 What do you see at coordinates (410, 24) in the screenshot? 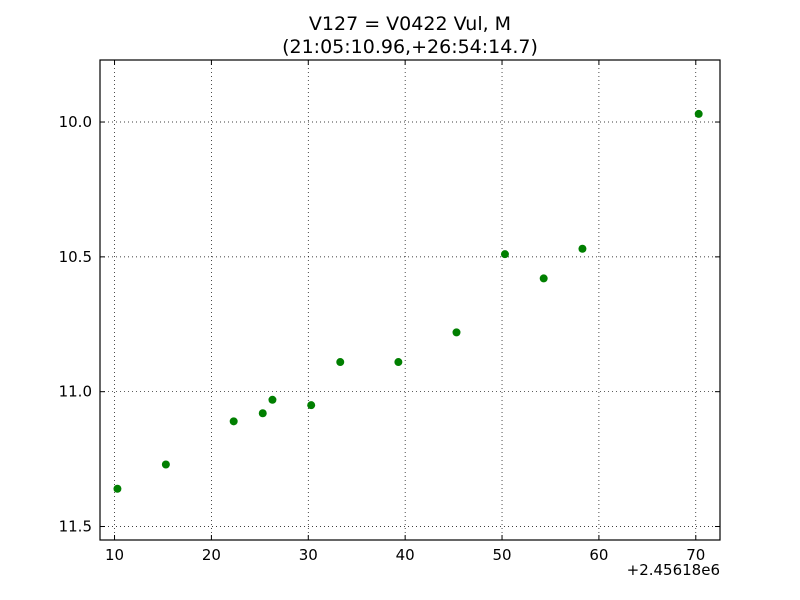
I see `chart-title: V127 = V0422 Vul, M` at bounding box center [410, 24].